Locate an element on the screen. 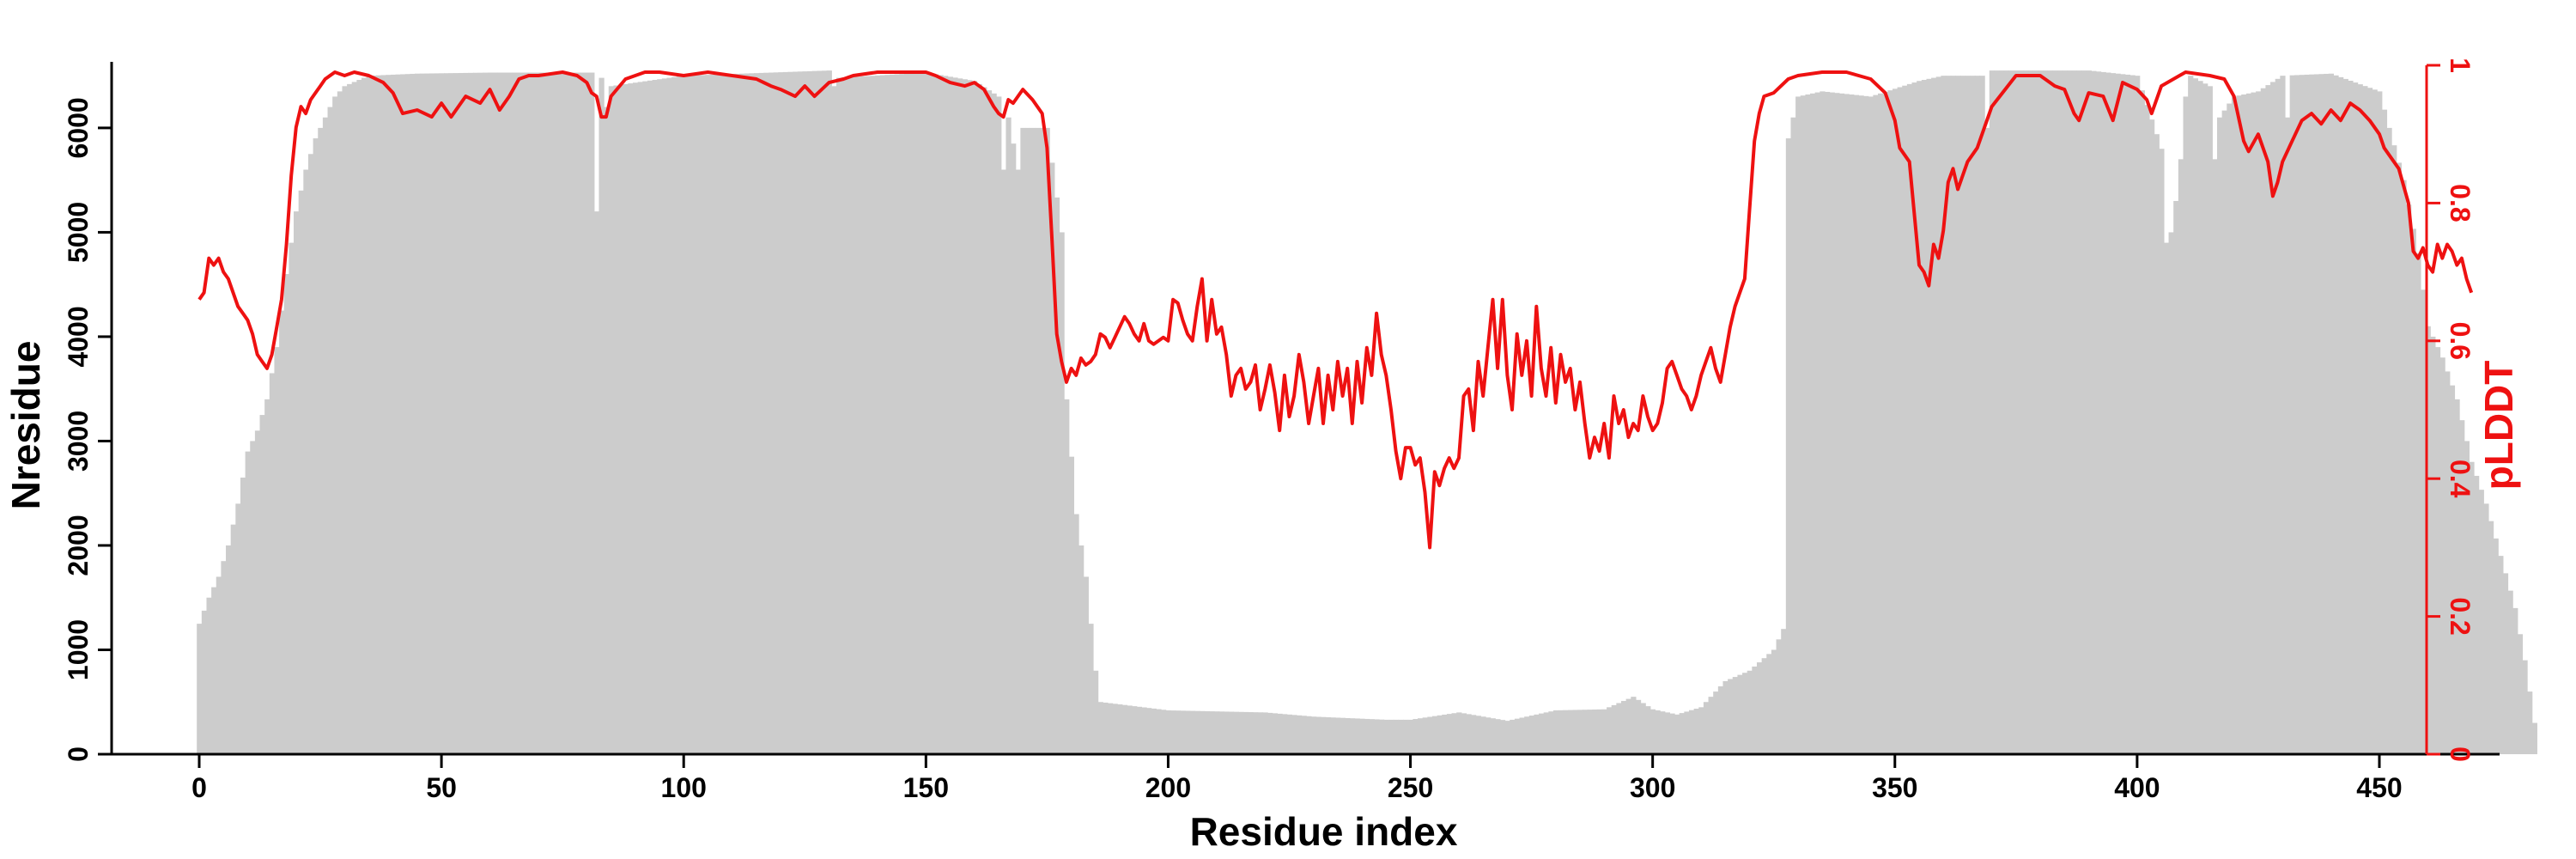 This screenshot has width=2576, height=859. right-y-tick-label: 0.2 is located at coordinates (2460, 616).